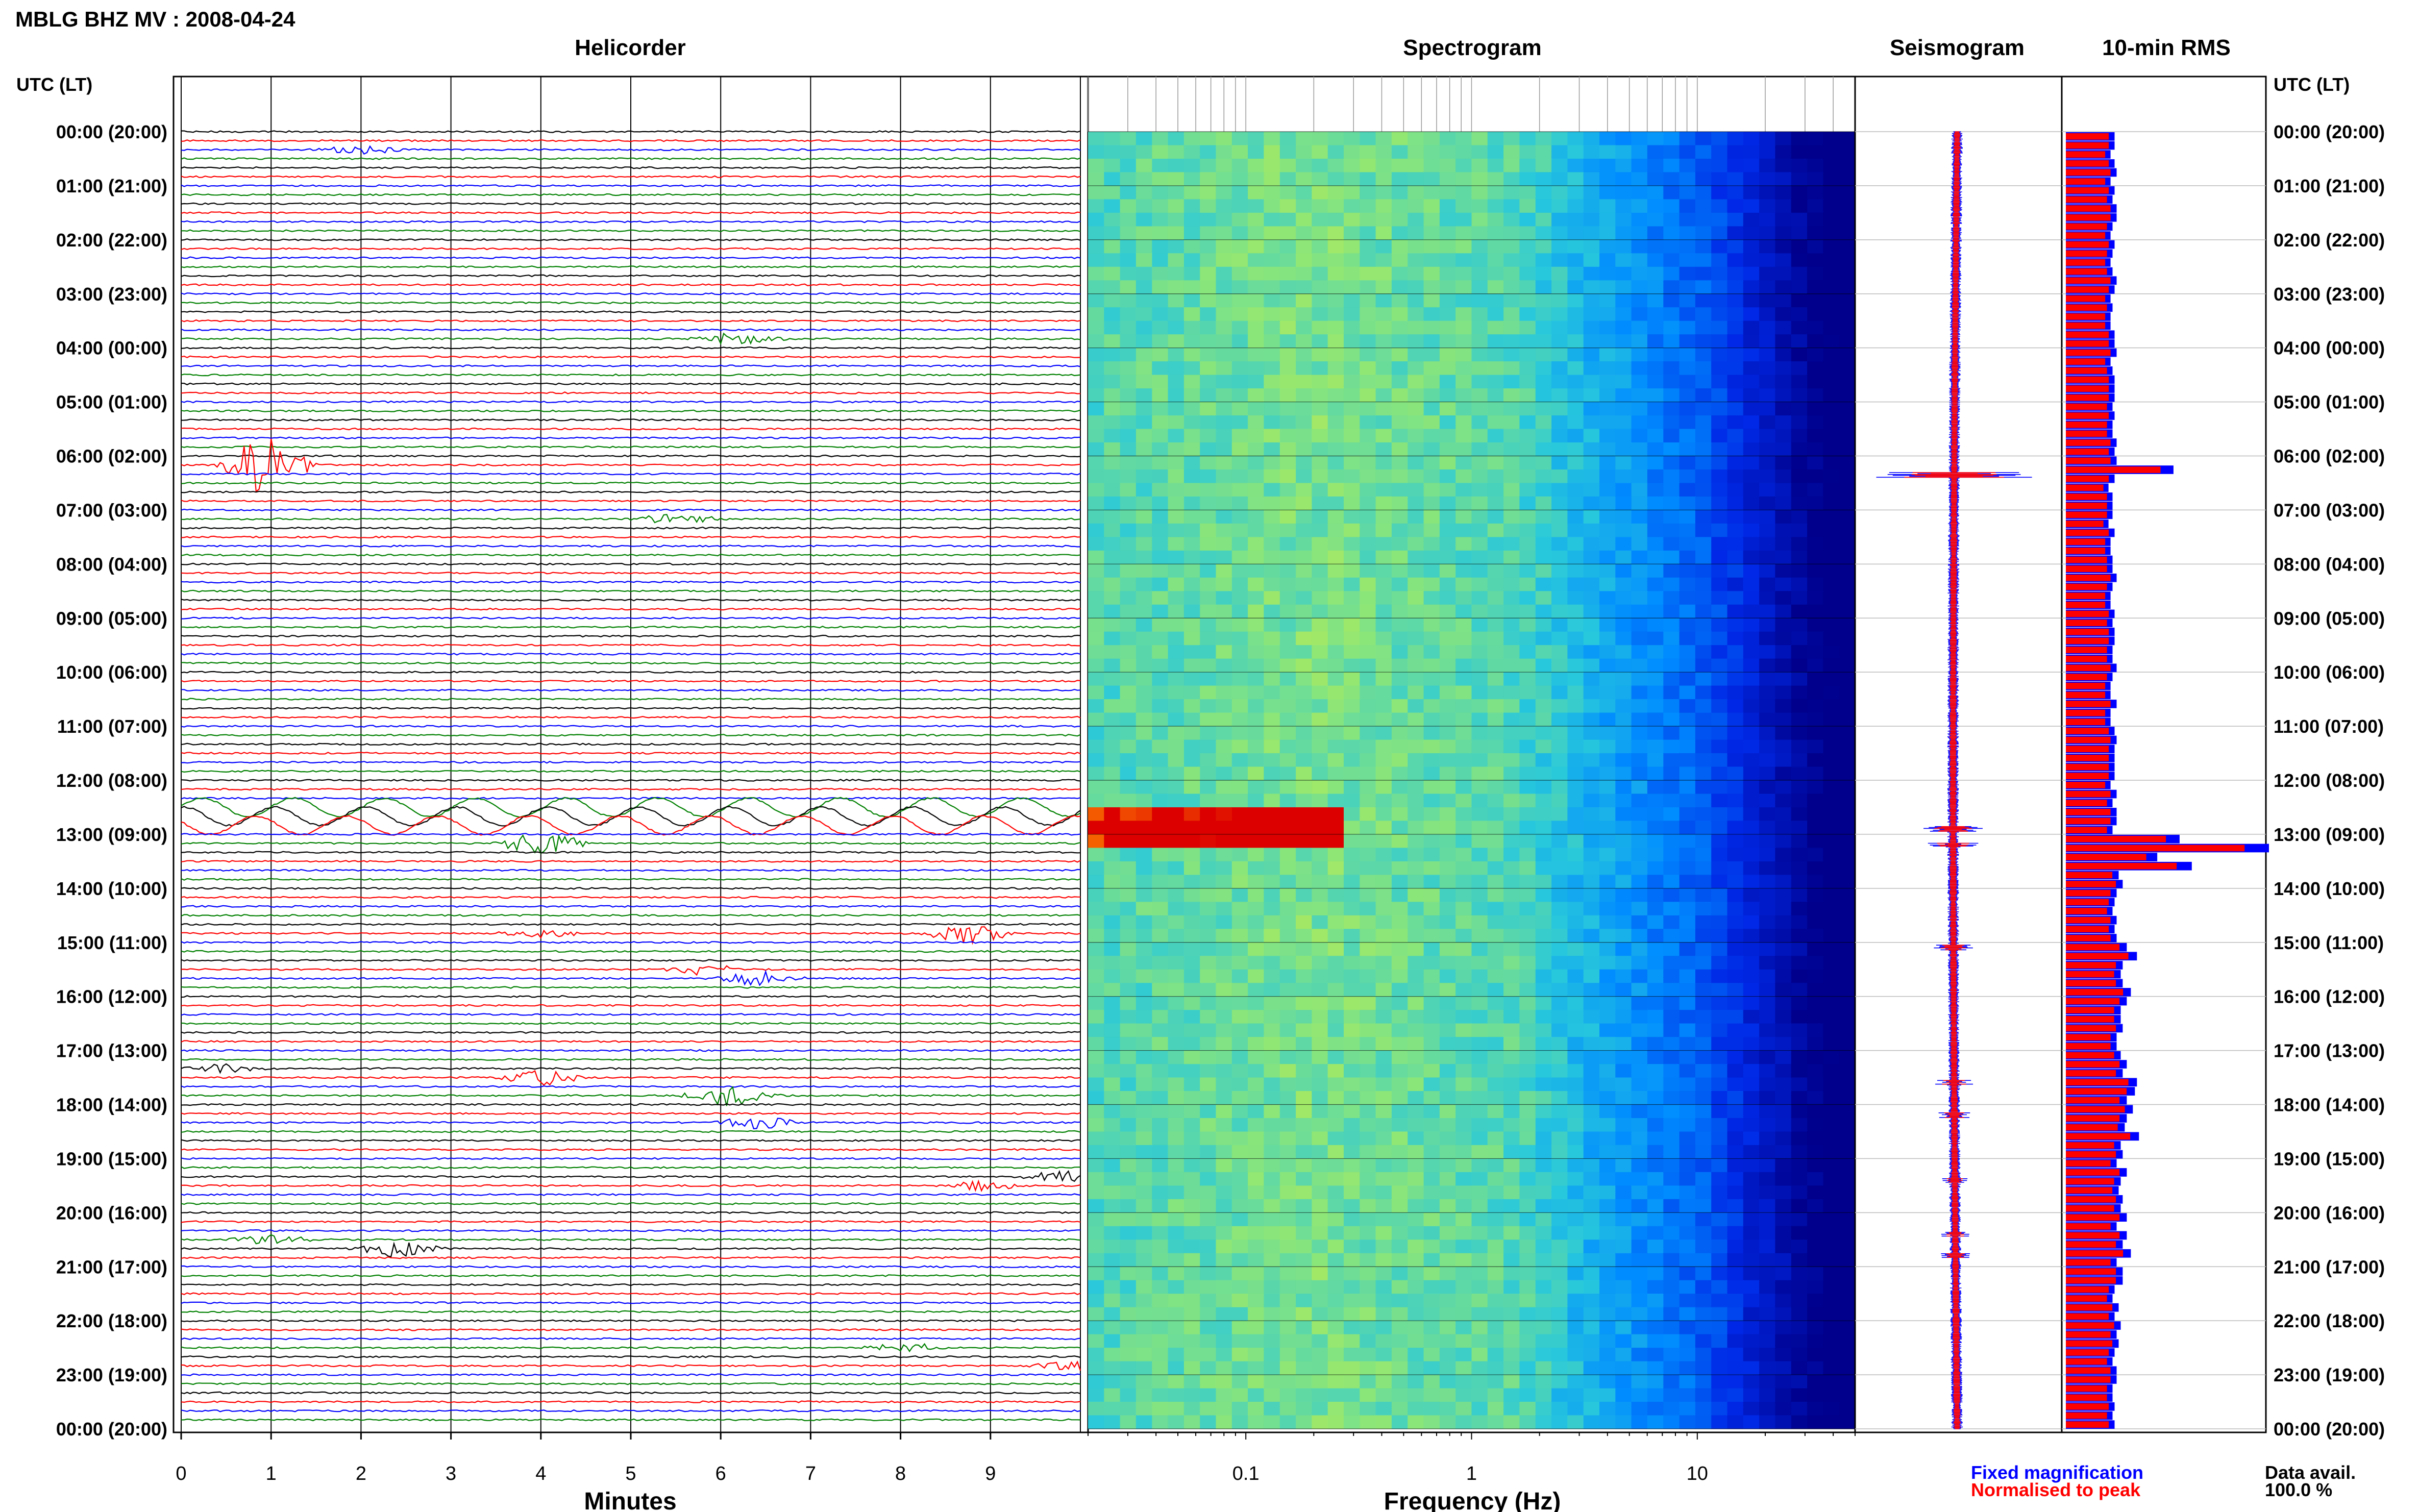 This screenshot has height=1512, width=2419. What do you see at coordinates (2329, 834) in the screenshot?
I see `hour-label-right: 13:00 (09:00)` at bounding box center [2329, 834].